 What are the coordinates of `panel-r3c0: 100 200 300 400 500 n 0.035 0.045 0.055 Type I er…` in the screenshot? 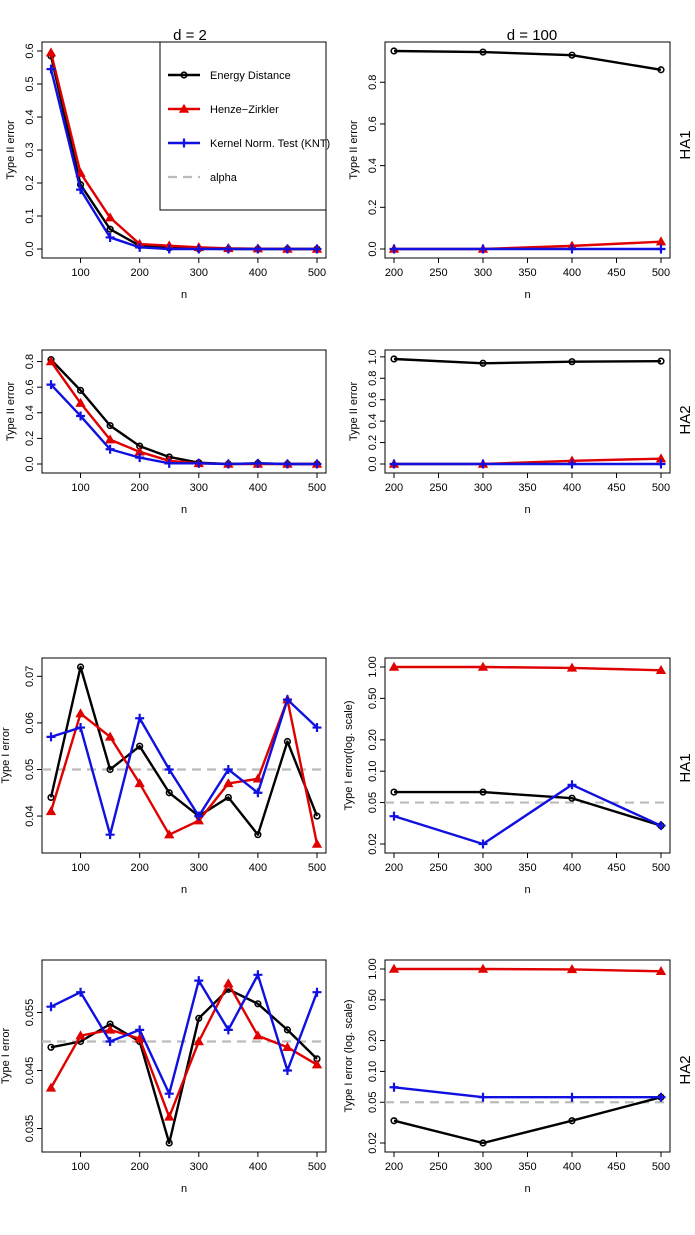 It's located at (163, 1077).